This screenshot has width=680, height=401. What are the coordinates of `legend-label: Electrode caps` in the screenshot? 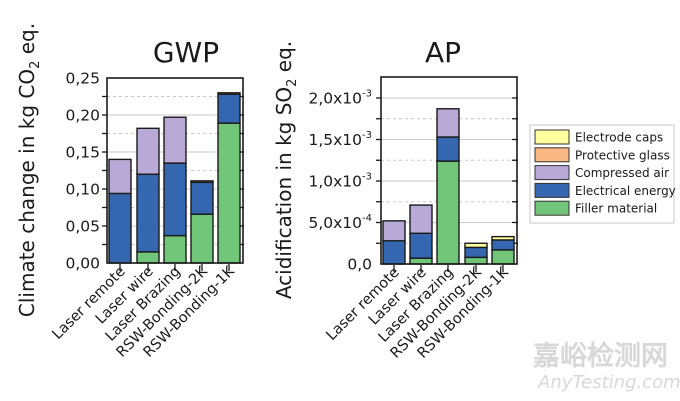 It's located at (619, 138).